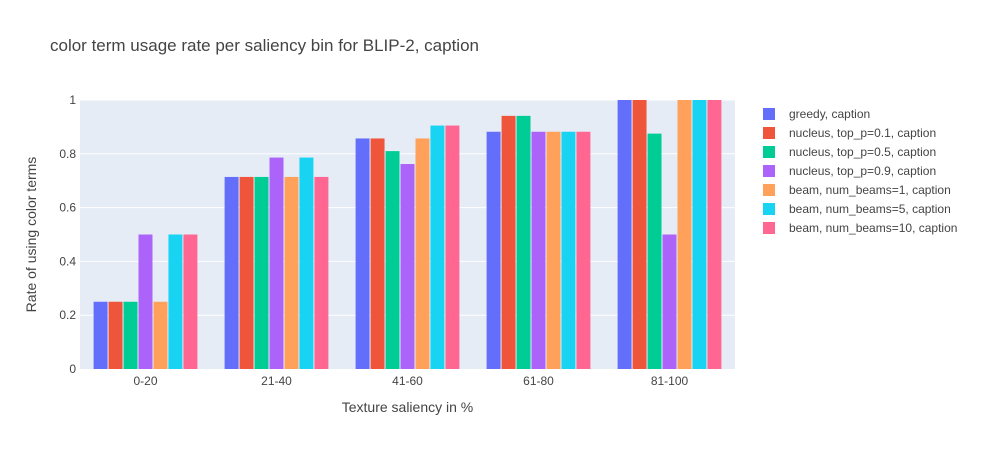  I want to click on x-tick-label: 0-20, so click(145, 381).